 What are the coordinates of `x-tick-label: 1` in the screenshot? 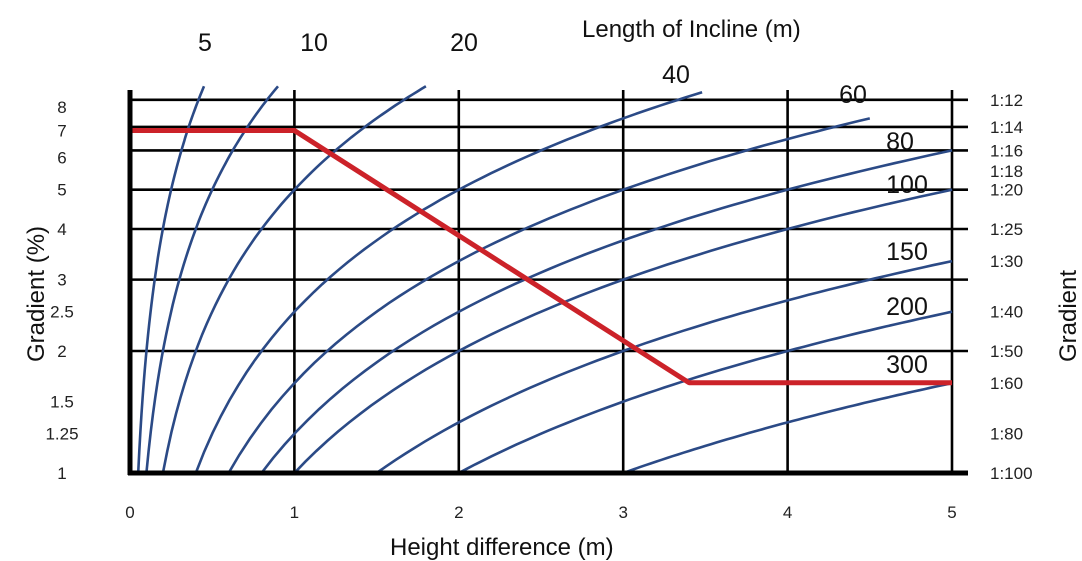 It's located at (294, 512).